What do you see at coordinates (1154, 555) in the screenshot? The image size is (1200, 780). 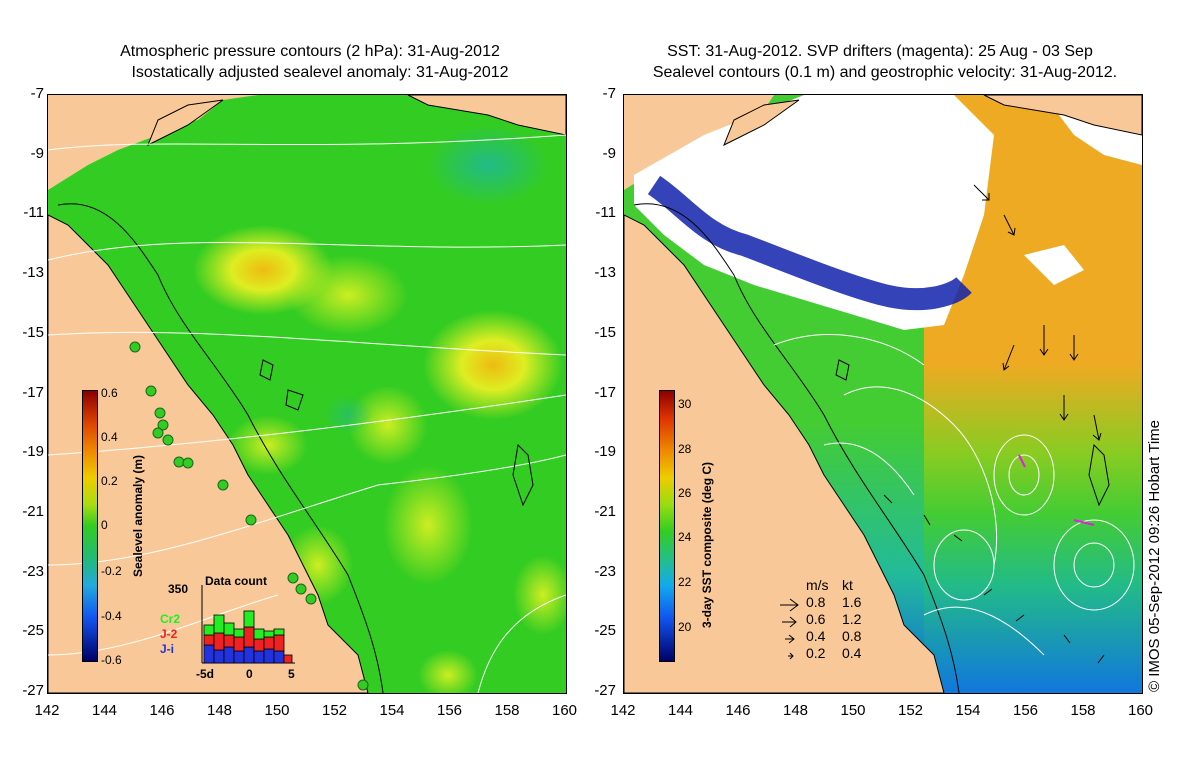 I see `imos-credit: © IMOS 05-Sep-2012 09:26 Hobart Time` at bounding box center [1154, 555].